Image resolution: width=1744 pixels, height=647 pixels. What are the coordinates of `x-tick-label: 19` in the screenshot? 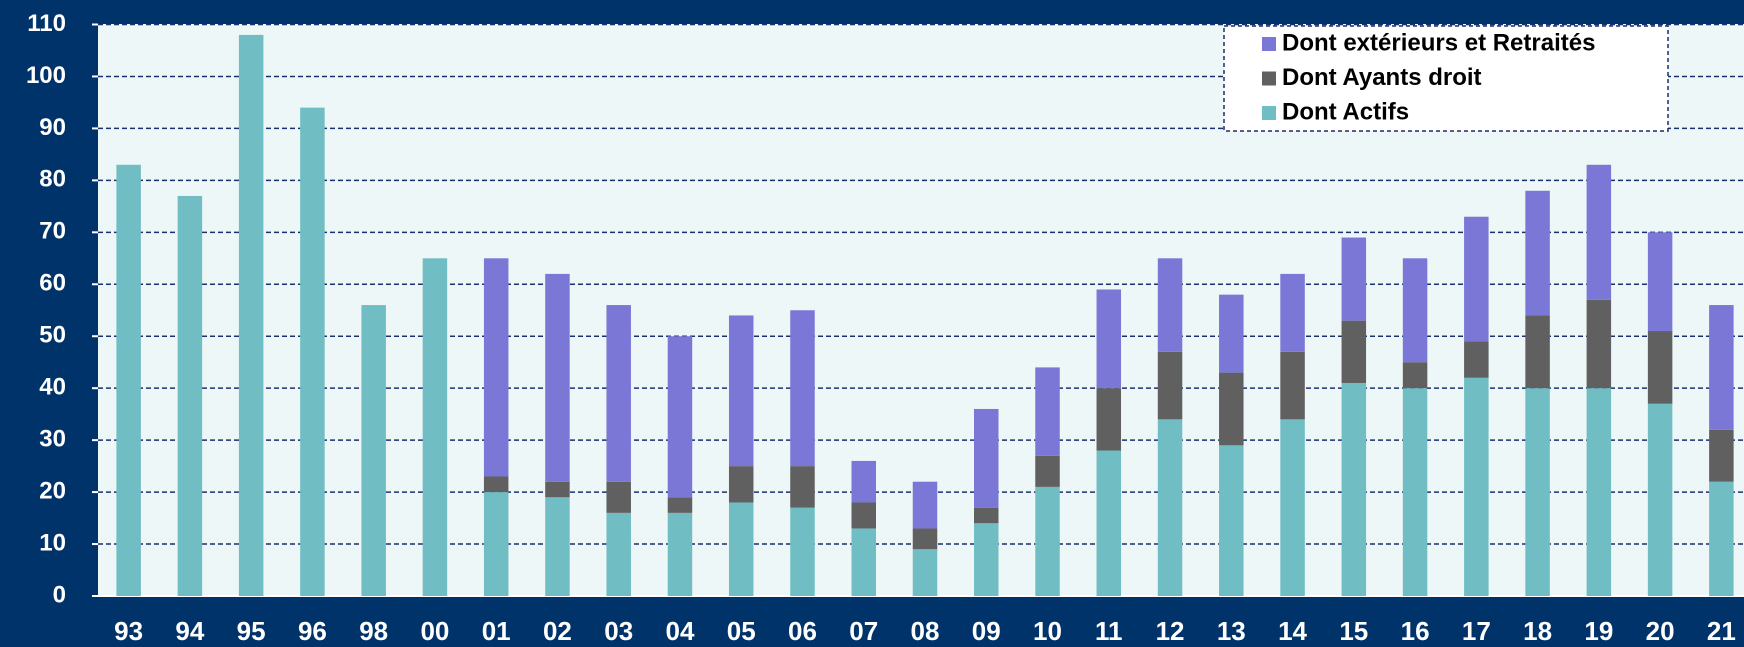 It's located at (1598, 631).